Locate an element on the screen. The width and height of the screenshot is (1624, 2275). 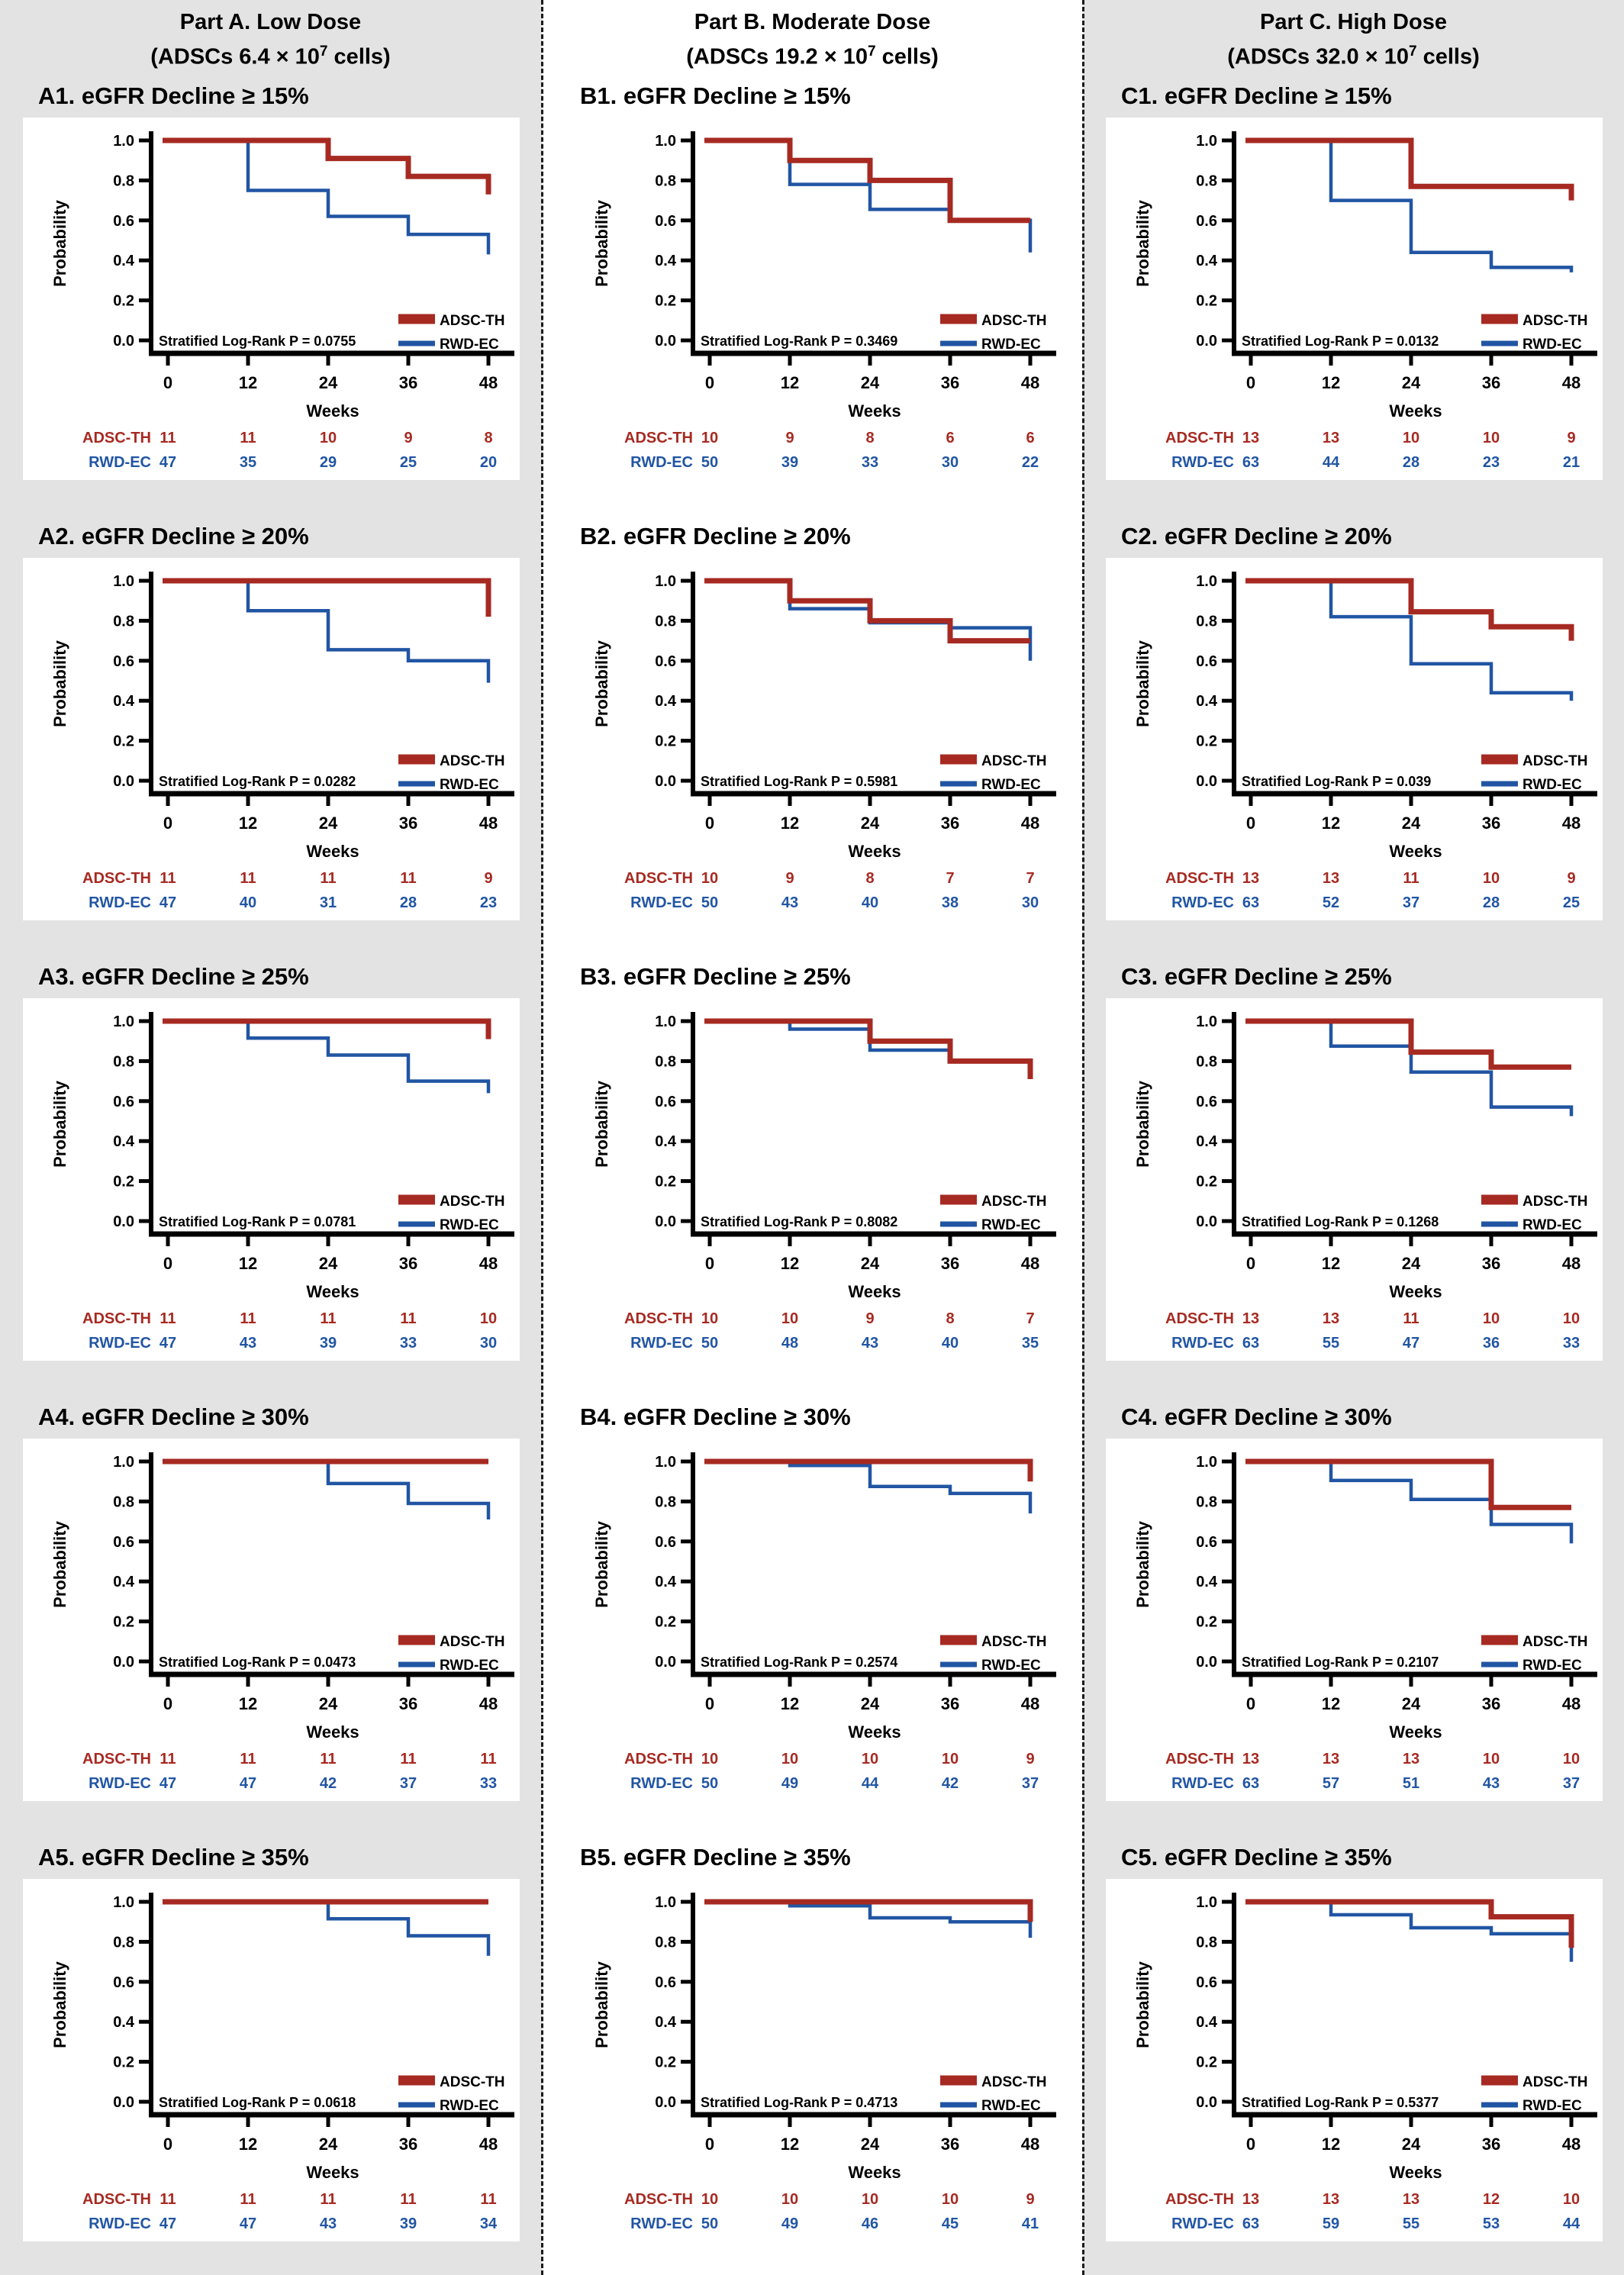
log-rank-p-value: Stratified Log-Rank P = 0.5981 is located at coordinates (799, 781).